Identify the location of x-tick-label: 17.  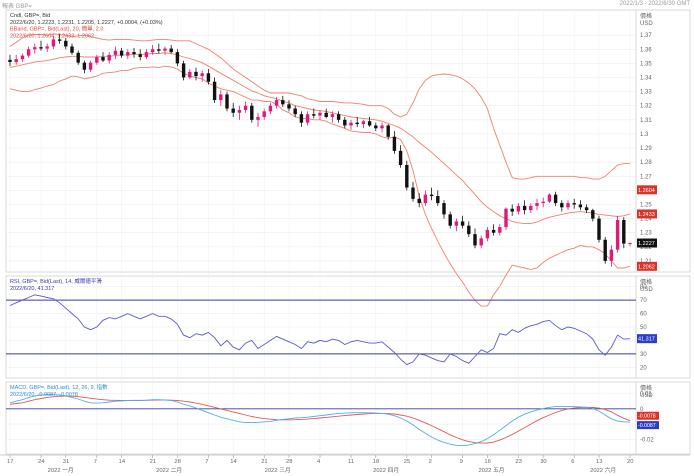
(10, 462).